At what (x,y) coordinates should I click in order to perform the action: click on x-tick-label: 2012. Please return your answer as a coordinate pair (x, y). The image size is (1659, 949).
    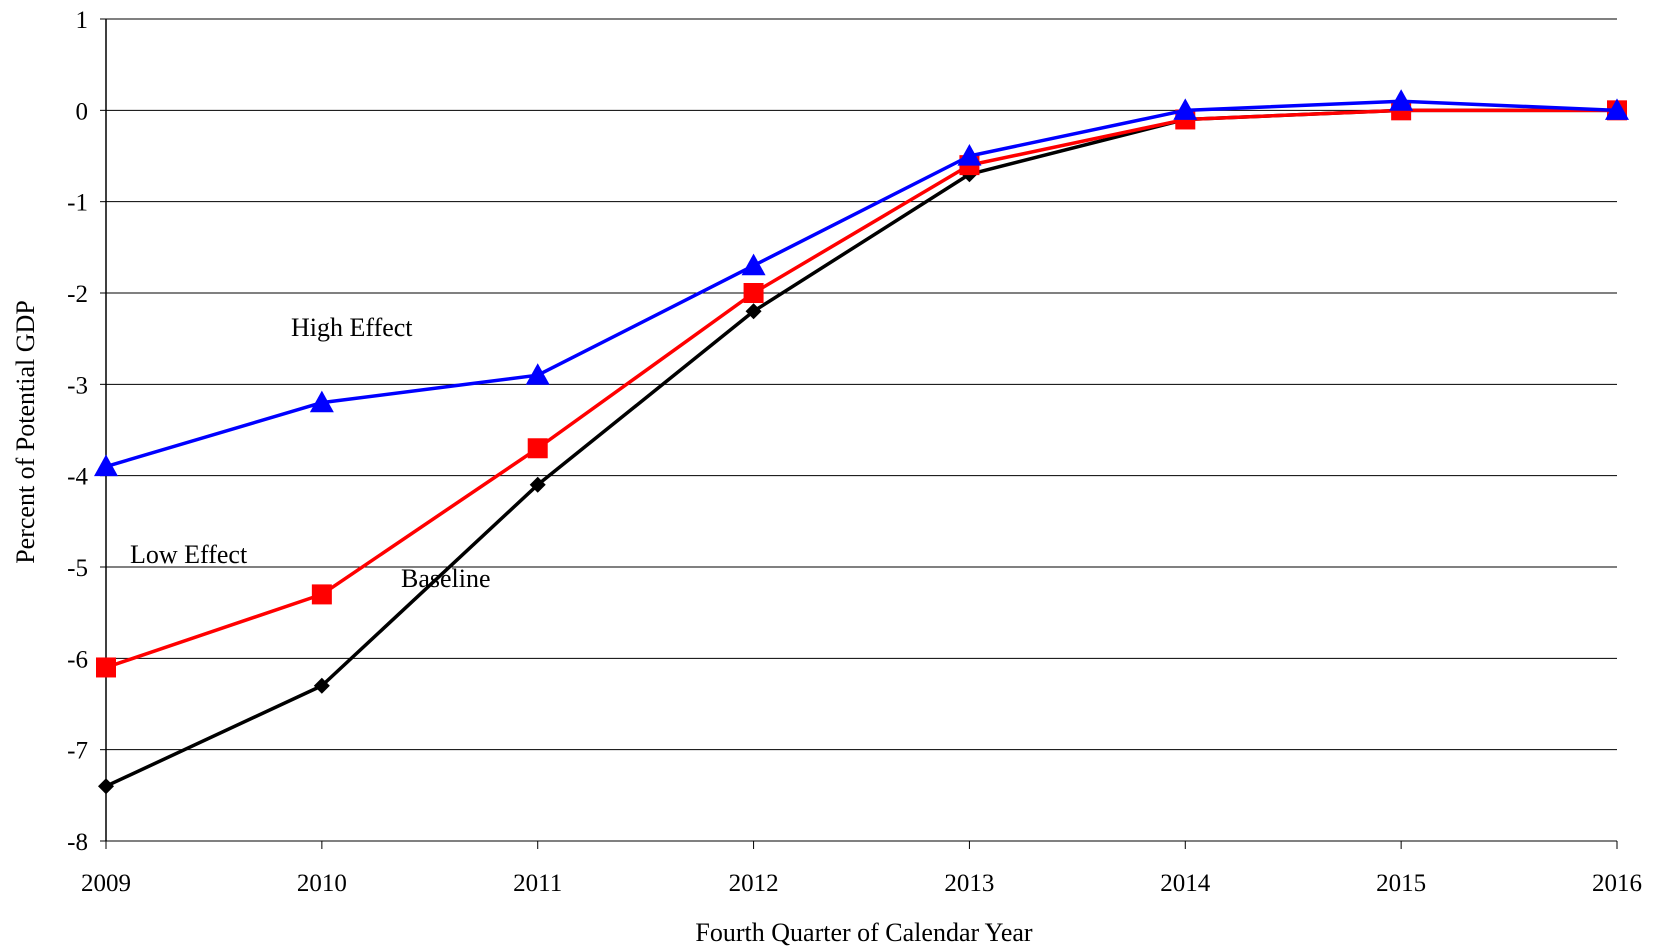
    Looking at the image, I should click on (754, 883).